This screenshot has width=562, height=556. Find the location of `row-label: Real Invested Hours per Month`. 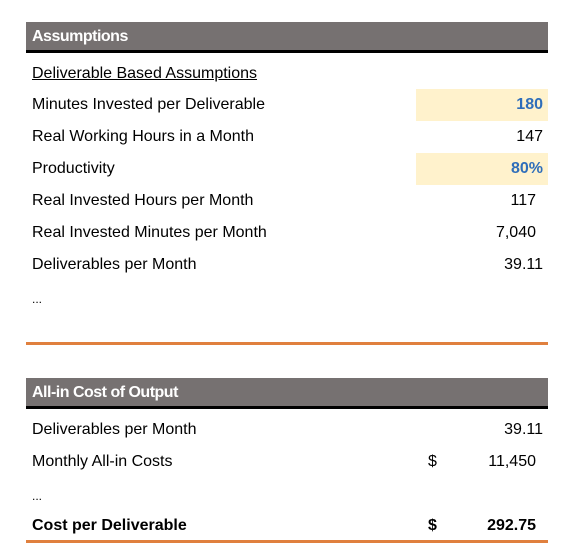

row-label: Real Invested Hours per Month is located at coordinates (143, 200).